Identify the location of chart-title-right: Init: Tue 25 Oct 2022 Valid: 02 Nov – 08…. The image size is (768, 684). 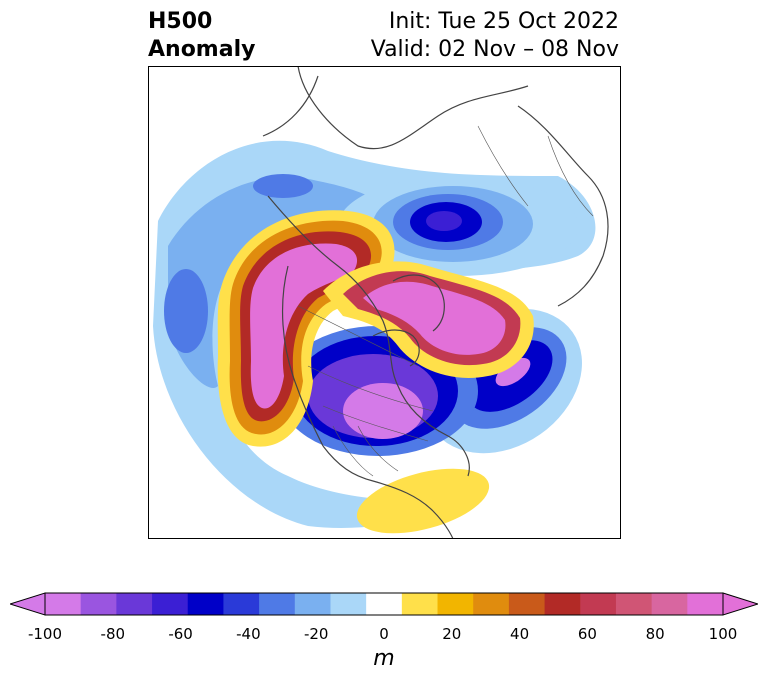
(495, 36).